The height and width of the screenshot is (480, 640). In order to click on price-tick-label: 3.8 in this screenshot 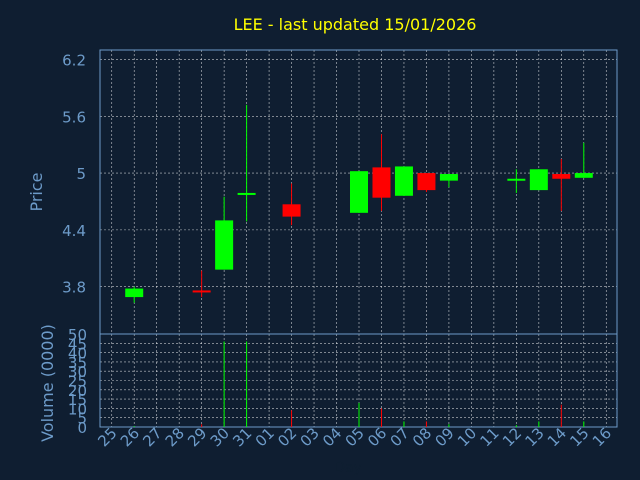, I will do `click(74, 288)`.